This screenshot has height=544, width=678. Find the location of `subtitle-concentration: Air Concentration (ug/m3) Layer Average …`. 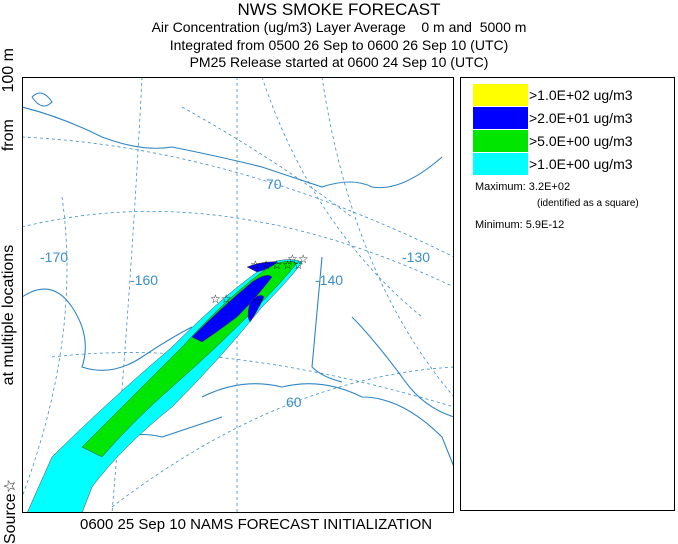

subtitle-concentration: Air Concentration (ug/m3) Layer Average … is located at coordinates (339, 27).